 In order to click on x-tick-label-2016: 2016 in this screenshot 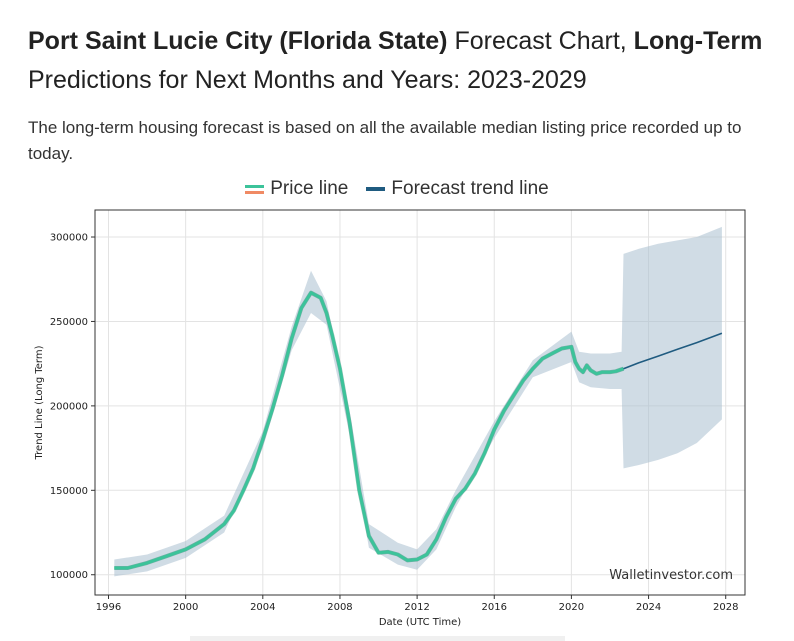, I will do `click(494, 607)`.